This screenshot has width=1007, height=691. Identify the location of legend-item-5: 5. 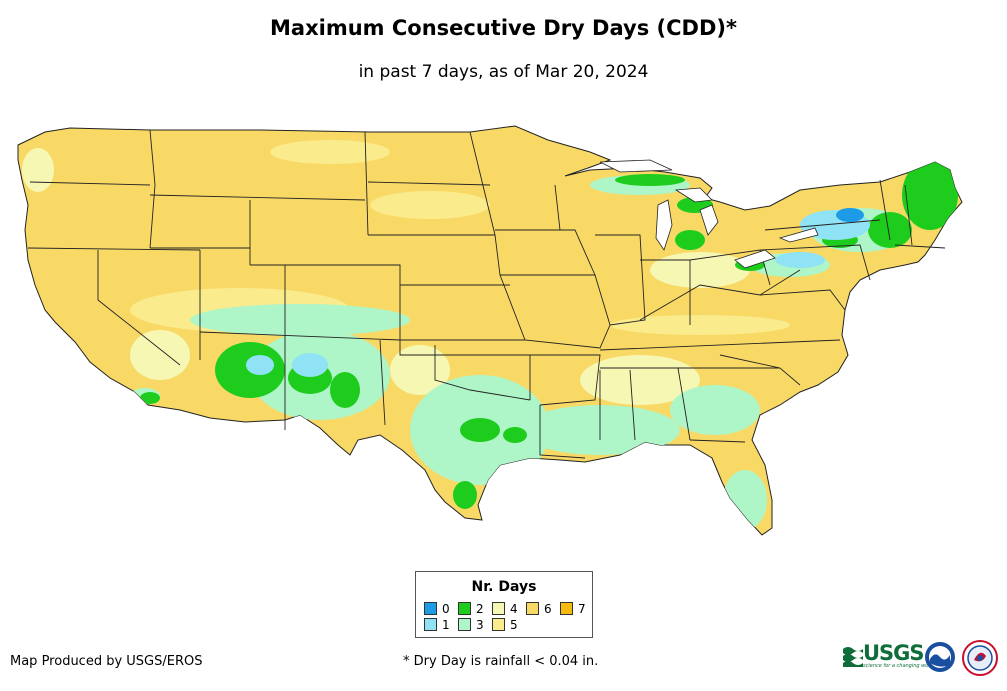
(505, 625).